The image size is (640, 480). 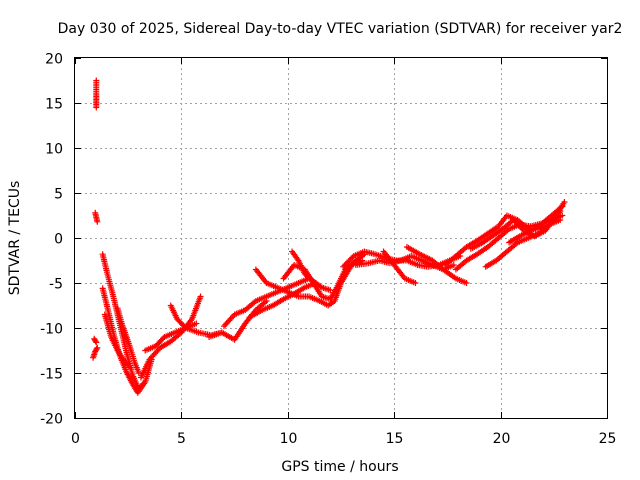 I want to click on x-tick-label: 0, so click(x=75, y=439).